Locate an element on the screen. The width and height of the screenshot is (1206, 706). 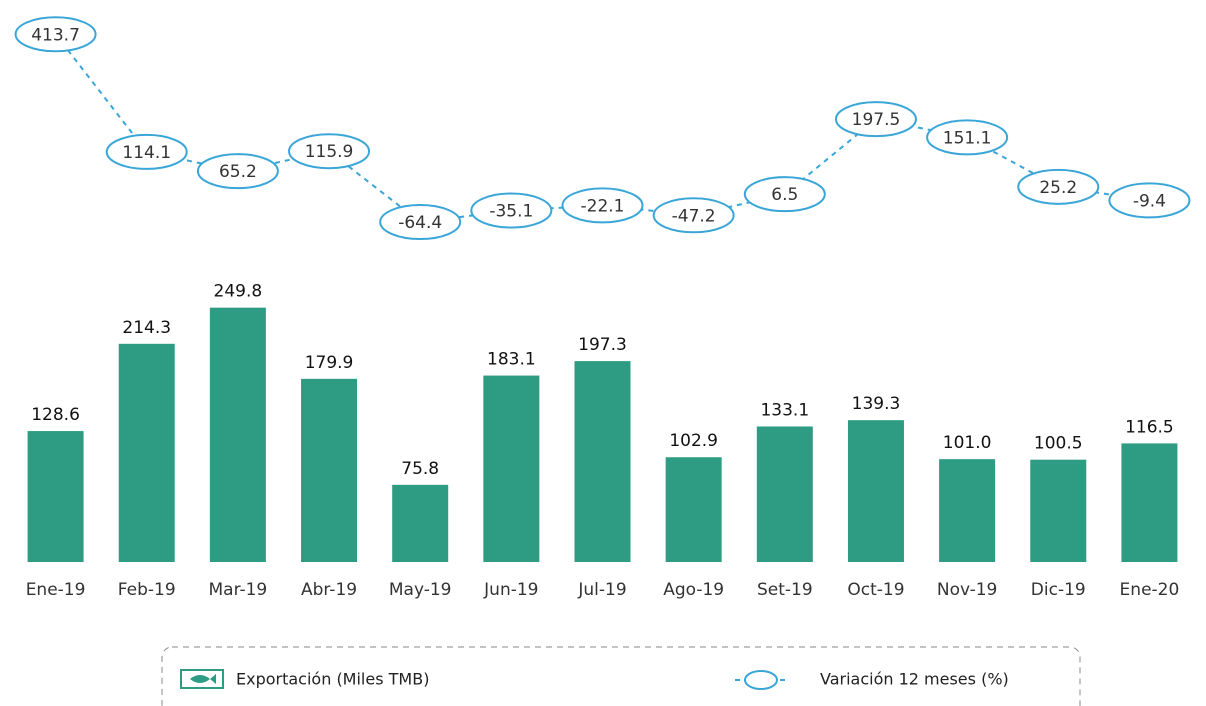
data-label: 413.7 is located at coordinates (55, 35).